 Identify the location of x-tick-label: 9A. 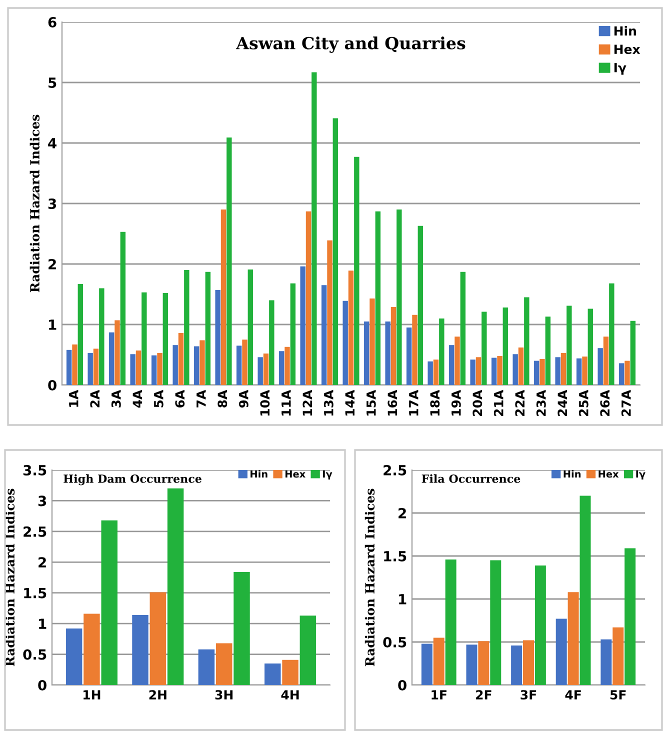
(243, 399).